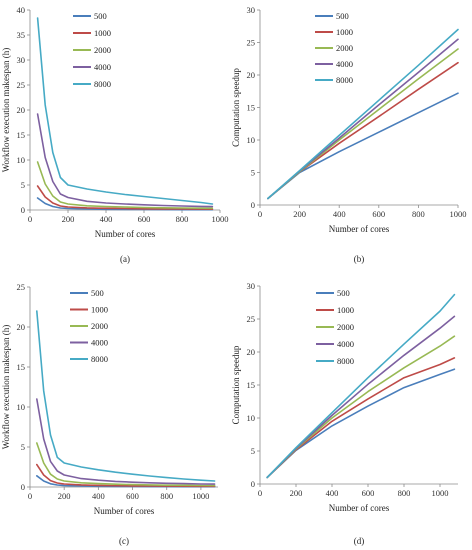 Image resolution: width=472 pixels, height=550 pixels. Describe the element at coordinates (359, 541) in the screenshot. I see `panel-label: (d)` at that location.